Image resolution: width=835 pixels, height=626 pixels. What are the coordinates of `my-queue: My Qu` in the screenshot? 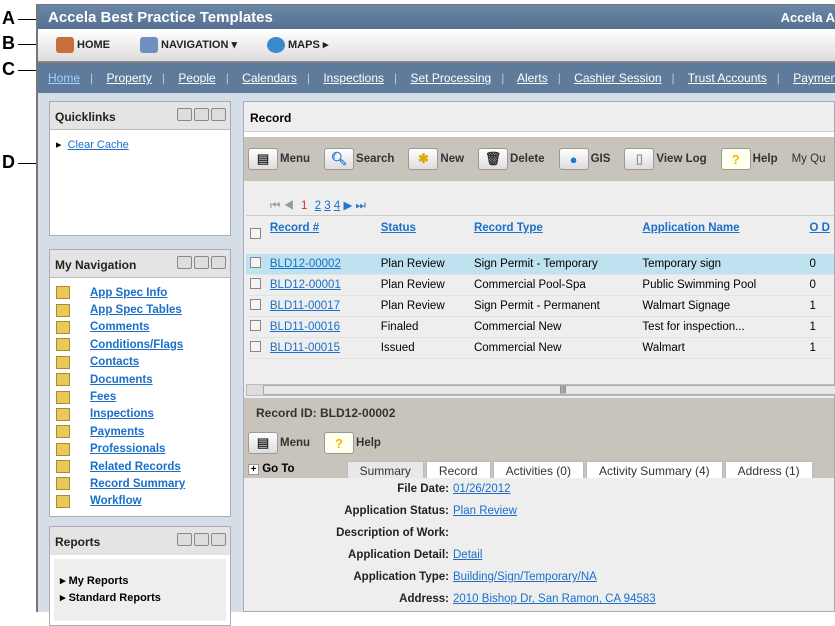 It's located at (808, 159).